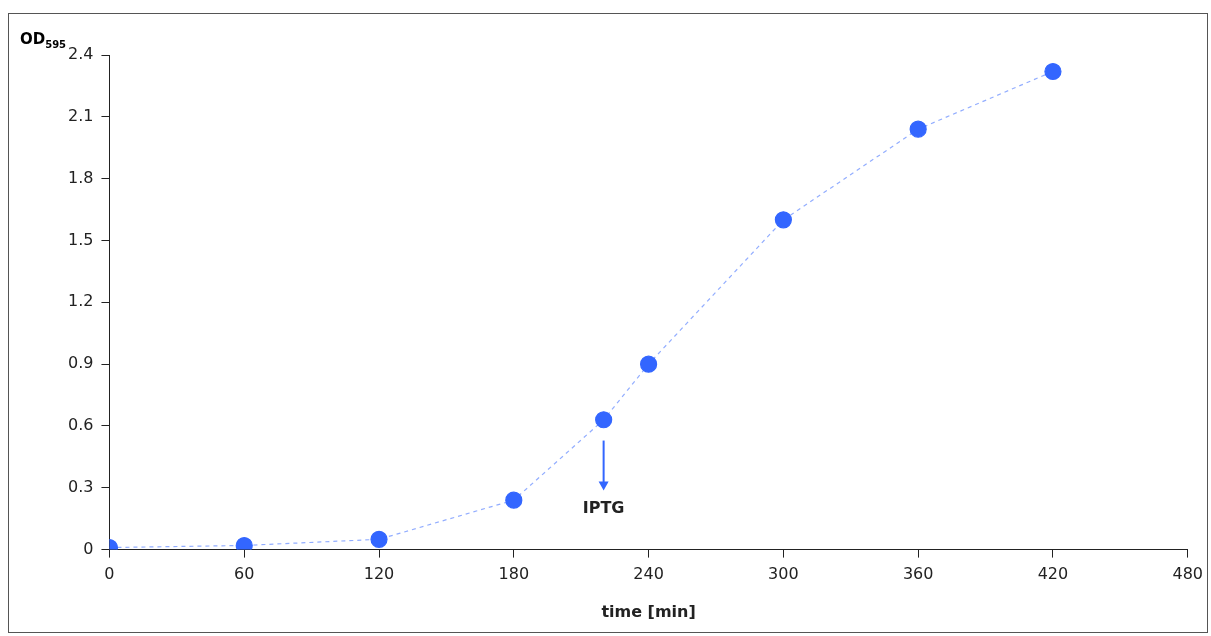  I want to click on x-tick-label: 300, so click(783, 574).